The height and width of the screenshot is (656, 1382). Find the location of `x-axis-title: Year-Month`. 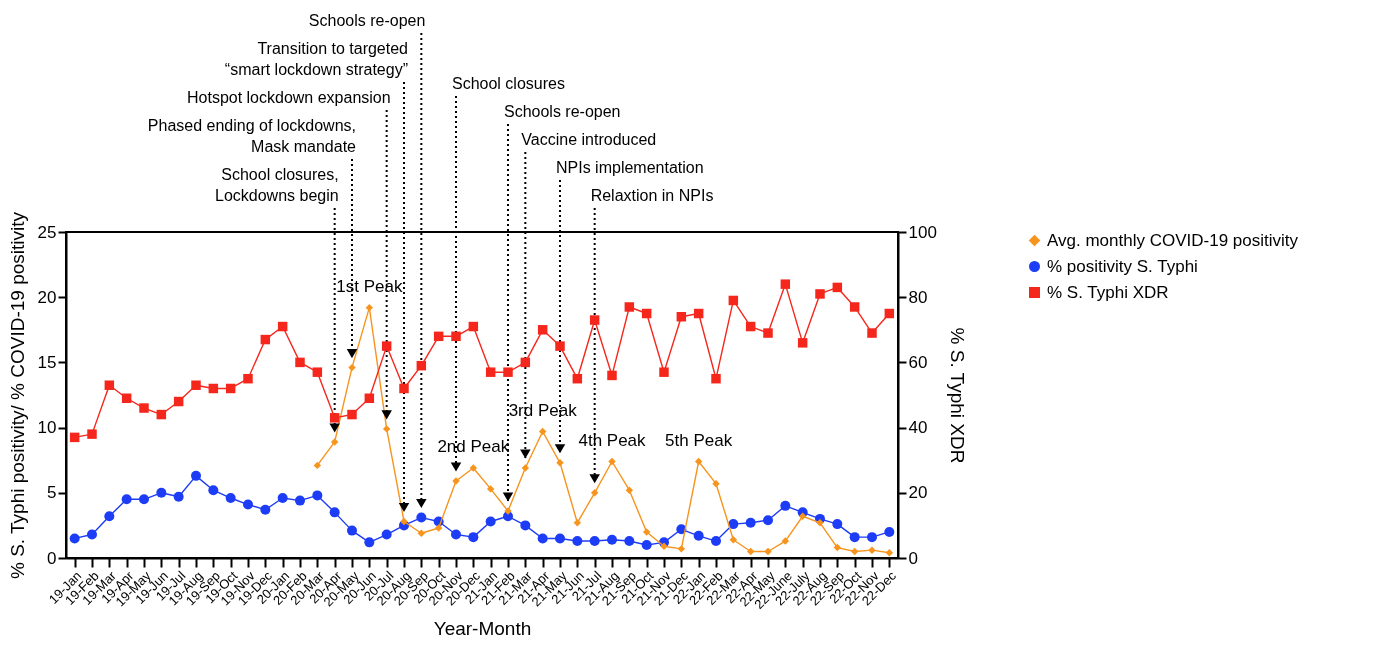

x-axis-title: Year-Month is located at coordinates (482, 628).